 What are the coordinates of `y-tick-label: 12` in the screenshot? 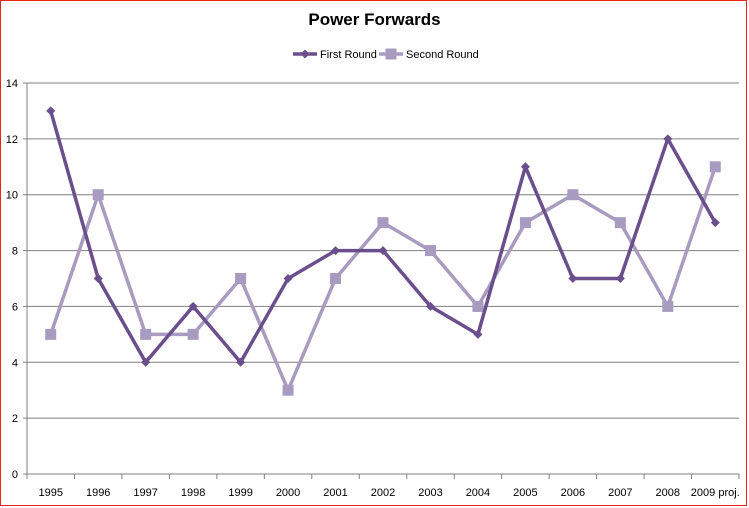 It's located at (12, 140).